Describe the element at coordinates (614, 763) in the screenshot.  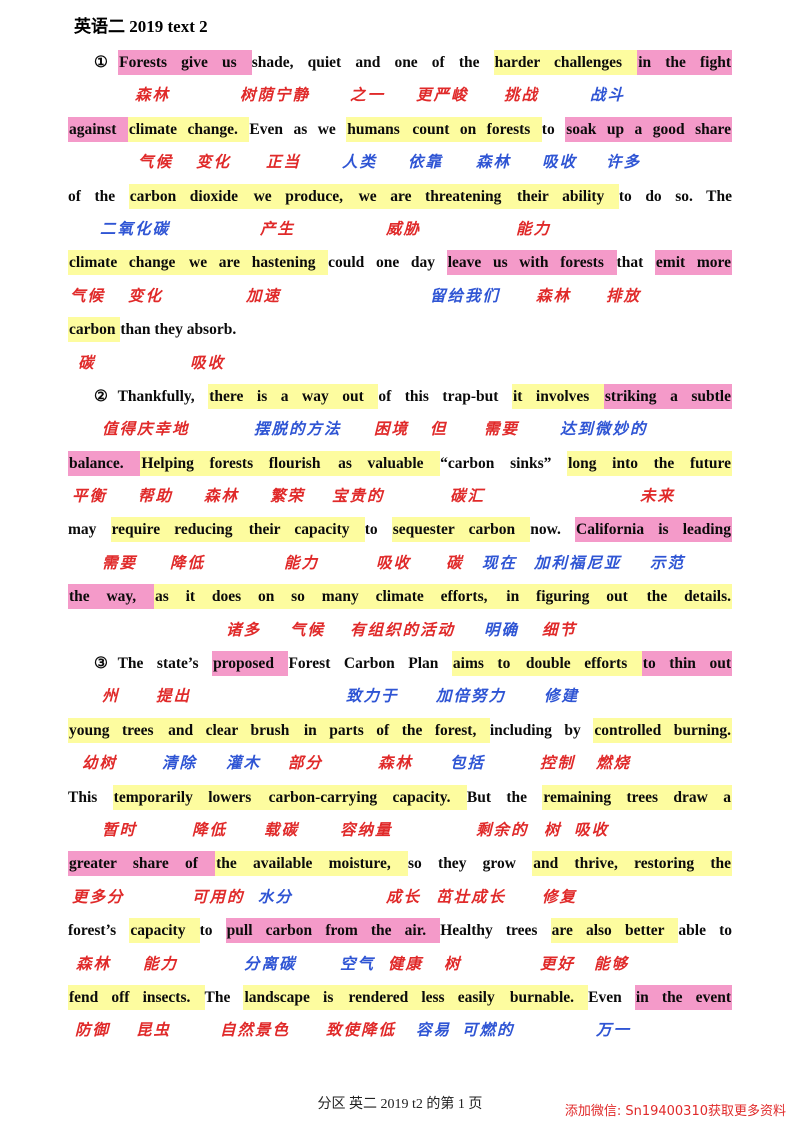
I see `chinese-annotation: 燃烧` at that location.